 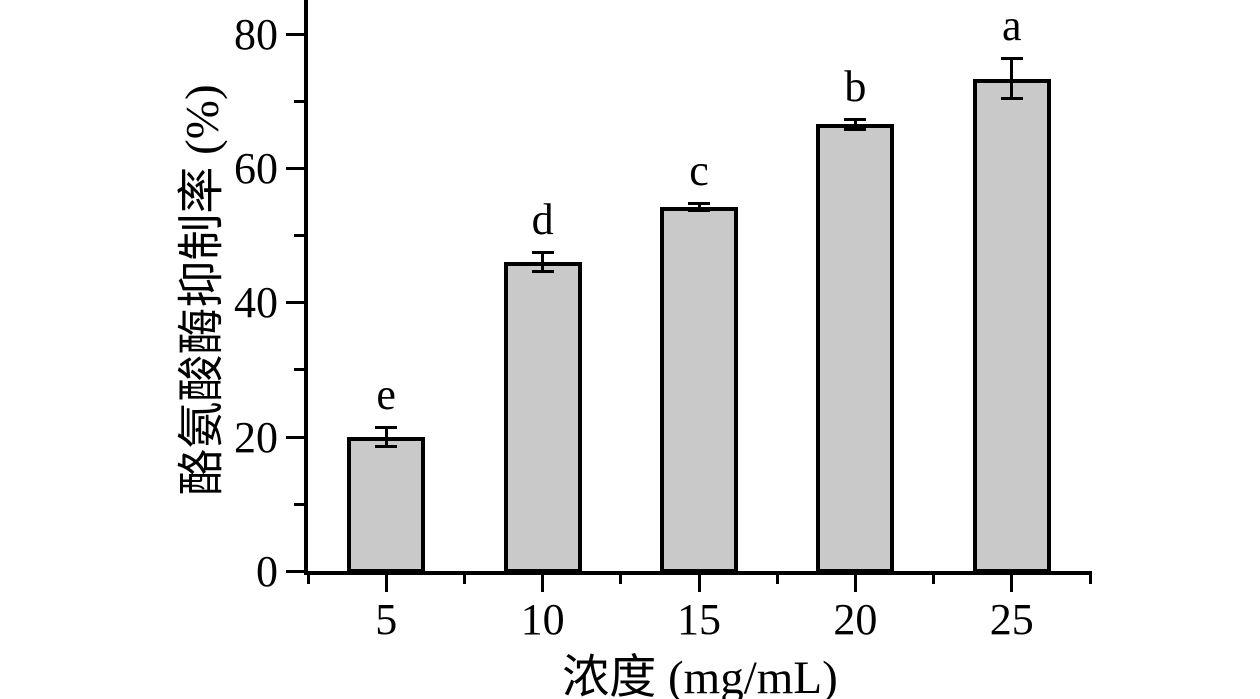 I want to click on bar-significance-letter: b, so click(x=855, y=86).